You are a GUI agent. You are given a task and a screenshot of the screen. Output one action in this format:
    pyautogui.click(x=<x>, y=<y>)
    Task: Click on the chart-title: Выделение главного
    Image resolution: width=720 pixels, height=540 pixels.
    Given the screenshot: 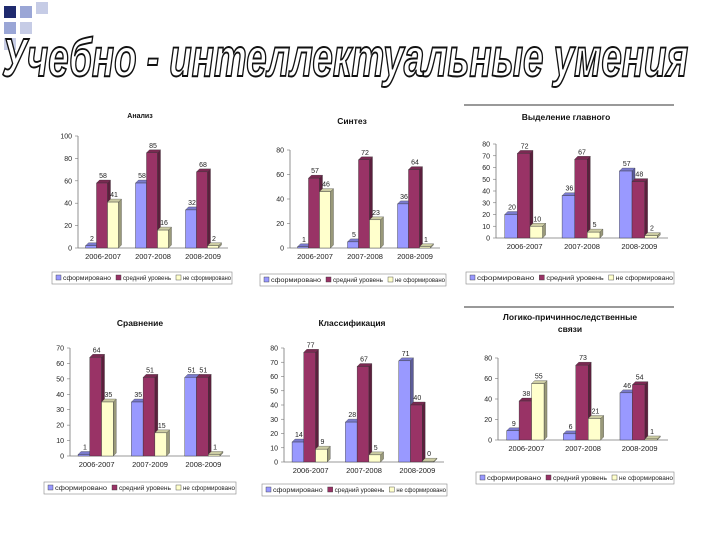 What is the action you would take?
    pyautogui.click(x=566, y=117)
    